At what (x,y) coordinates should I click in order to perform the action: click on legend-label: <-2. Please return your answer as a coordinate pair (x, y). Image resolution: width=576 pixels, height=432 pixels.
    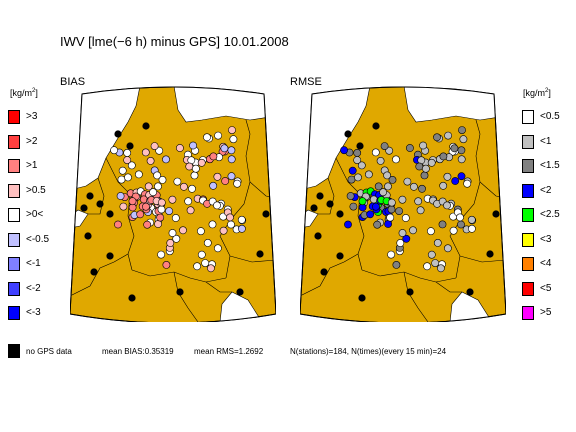
    Looking at the image, I should click on (33, 288).